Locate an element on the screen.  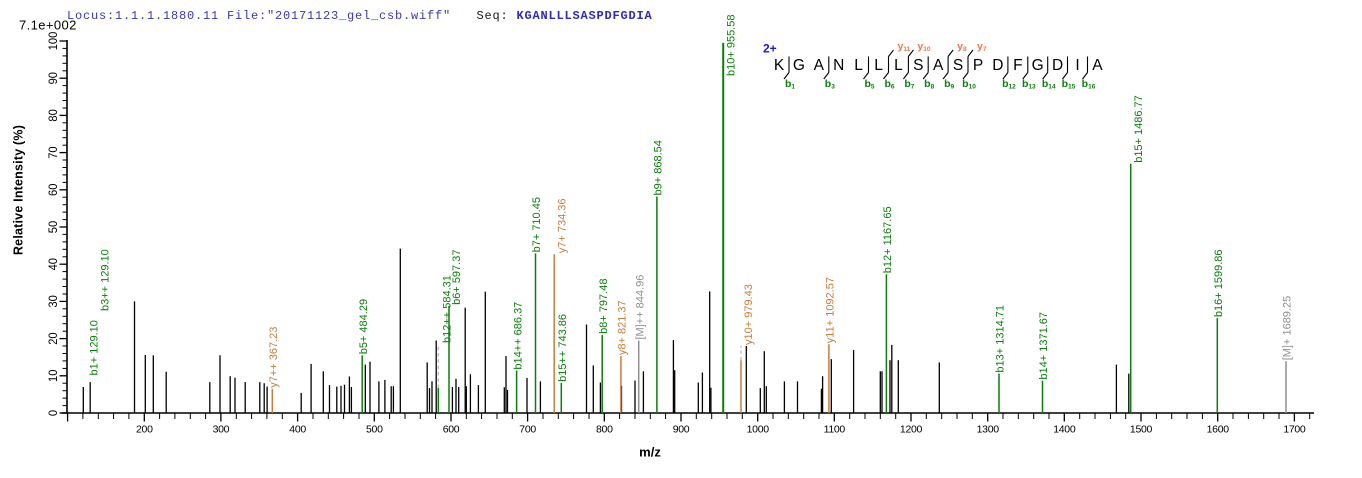
svg-text: b8+ 797.48 is located at coordinates (604, 306).